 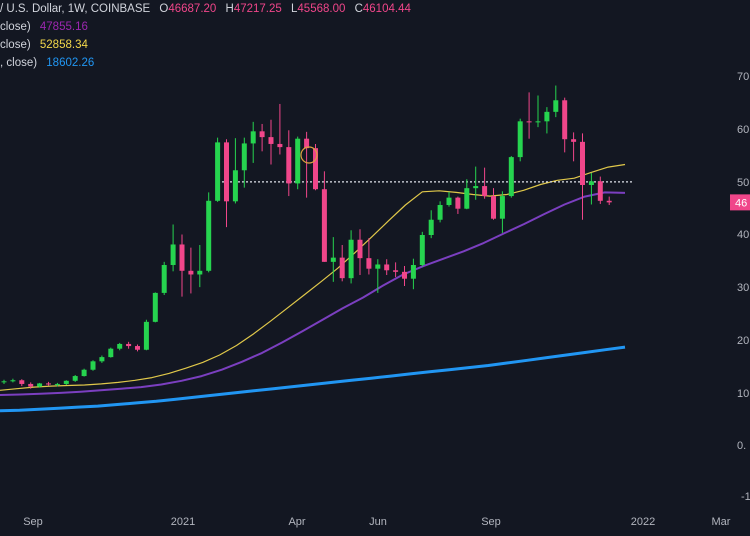 What do you see at coordinates (743, 341) in the screenshot?
I see `y-tick-label: 20` at bounding box center [743, 341].